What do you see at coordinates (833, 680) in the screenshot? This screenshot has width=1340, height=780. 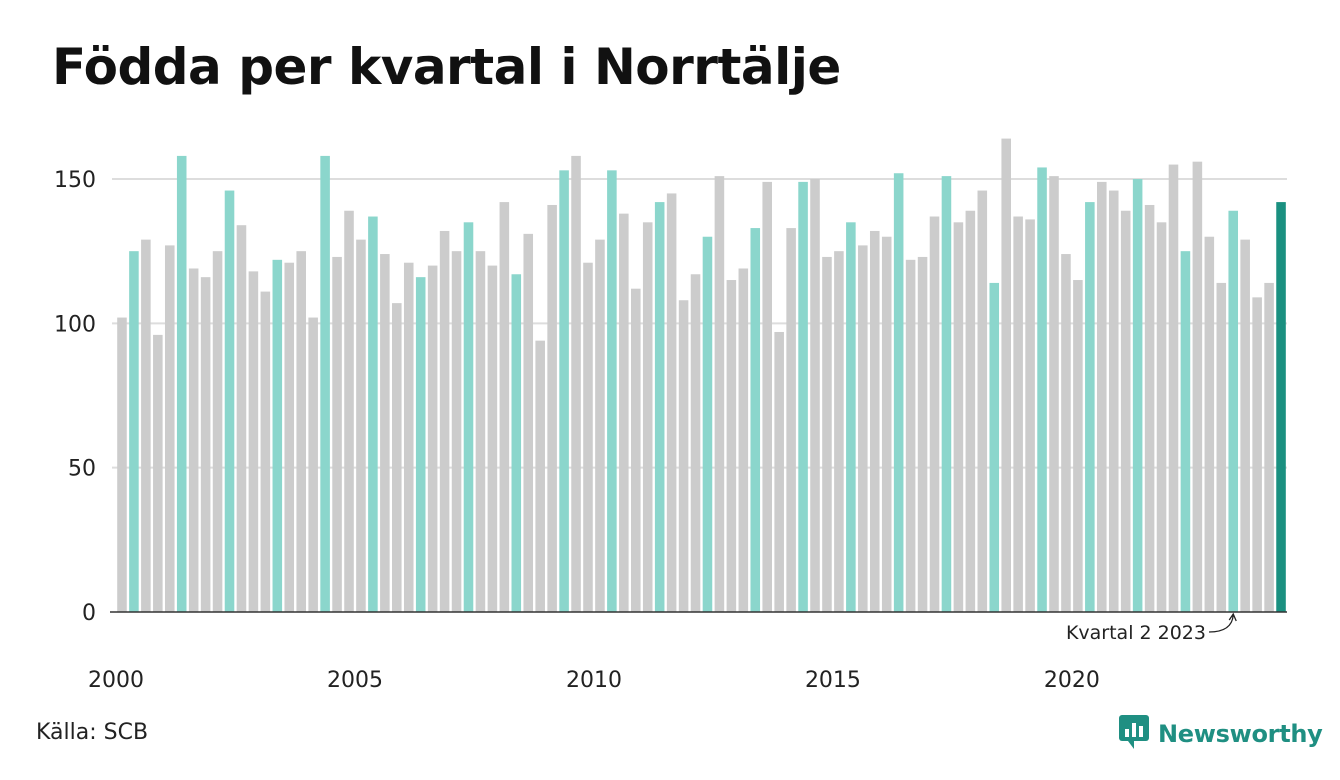 I see `x-tick-label: 2015` at bounding box center [833, 680].